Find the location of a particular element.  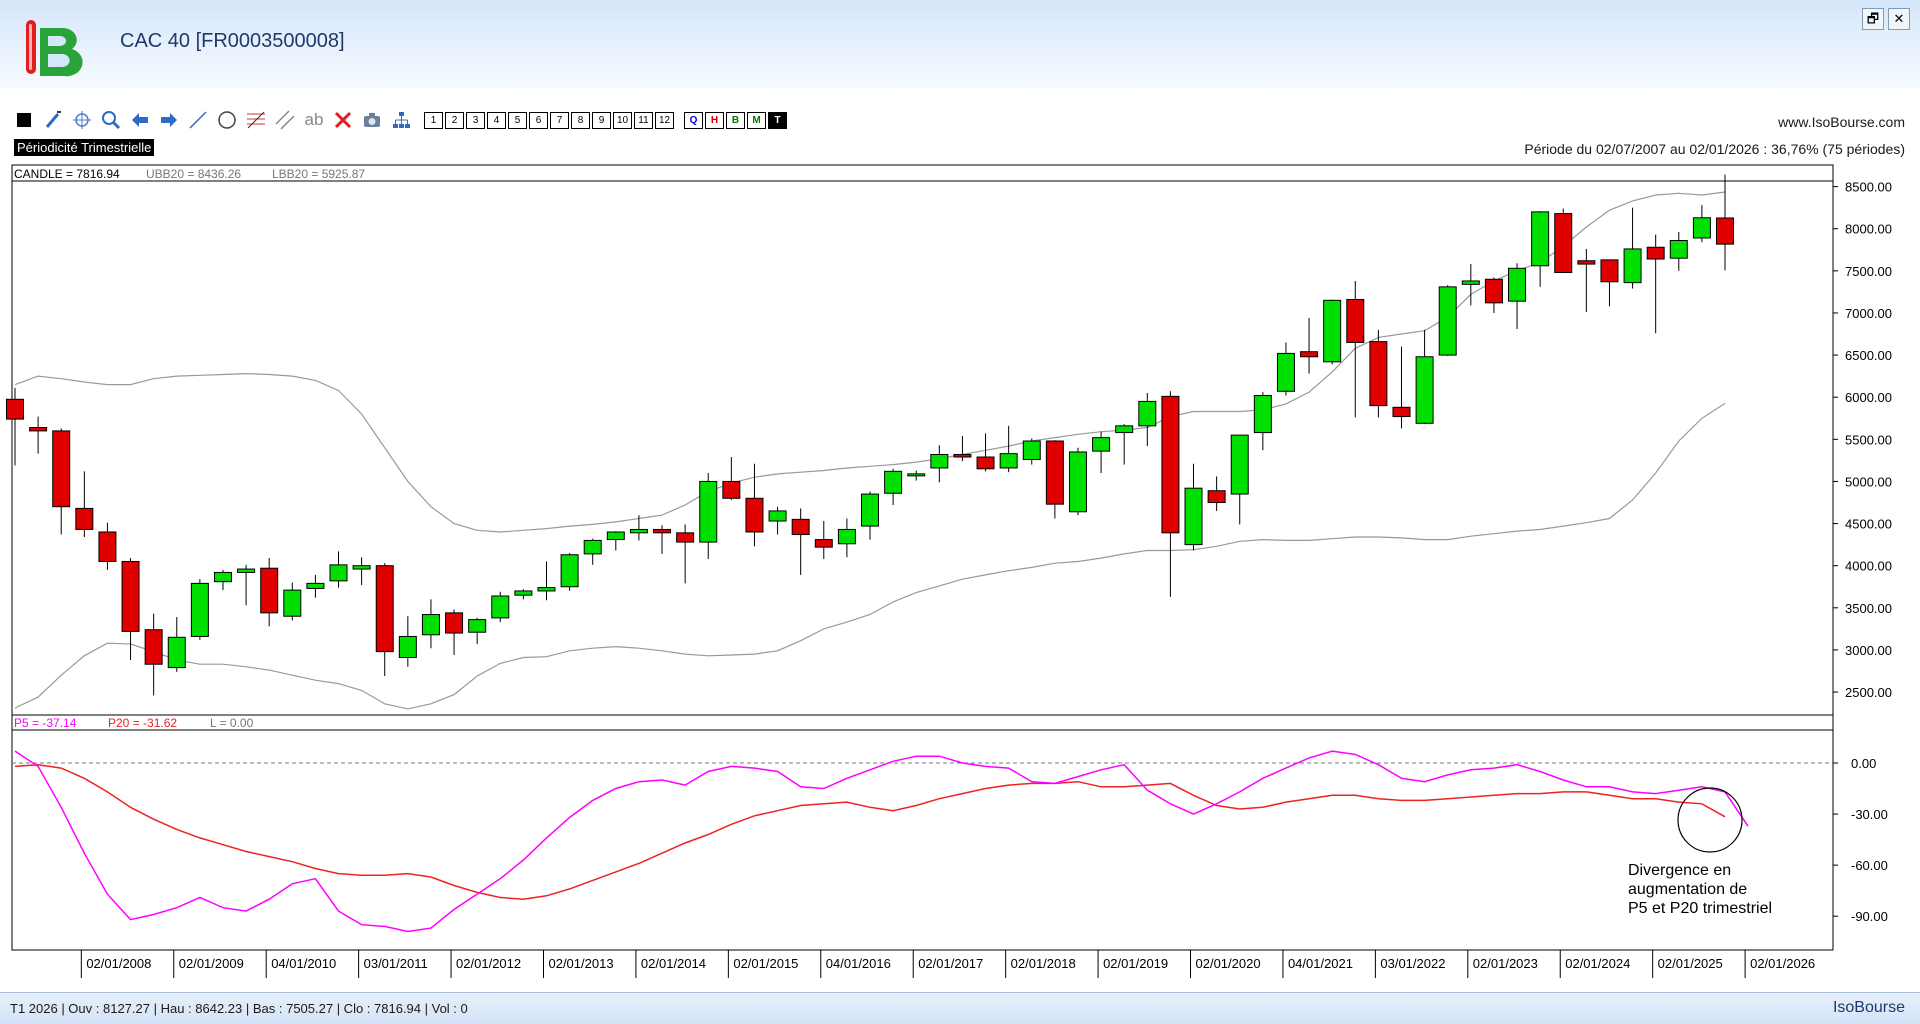

indicator-button-11: 11 is located at coordinates (643, 120).